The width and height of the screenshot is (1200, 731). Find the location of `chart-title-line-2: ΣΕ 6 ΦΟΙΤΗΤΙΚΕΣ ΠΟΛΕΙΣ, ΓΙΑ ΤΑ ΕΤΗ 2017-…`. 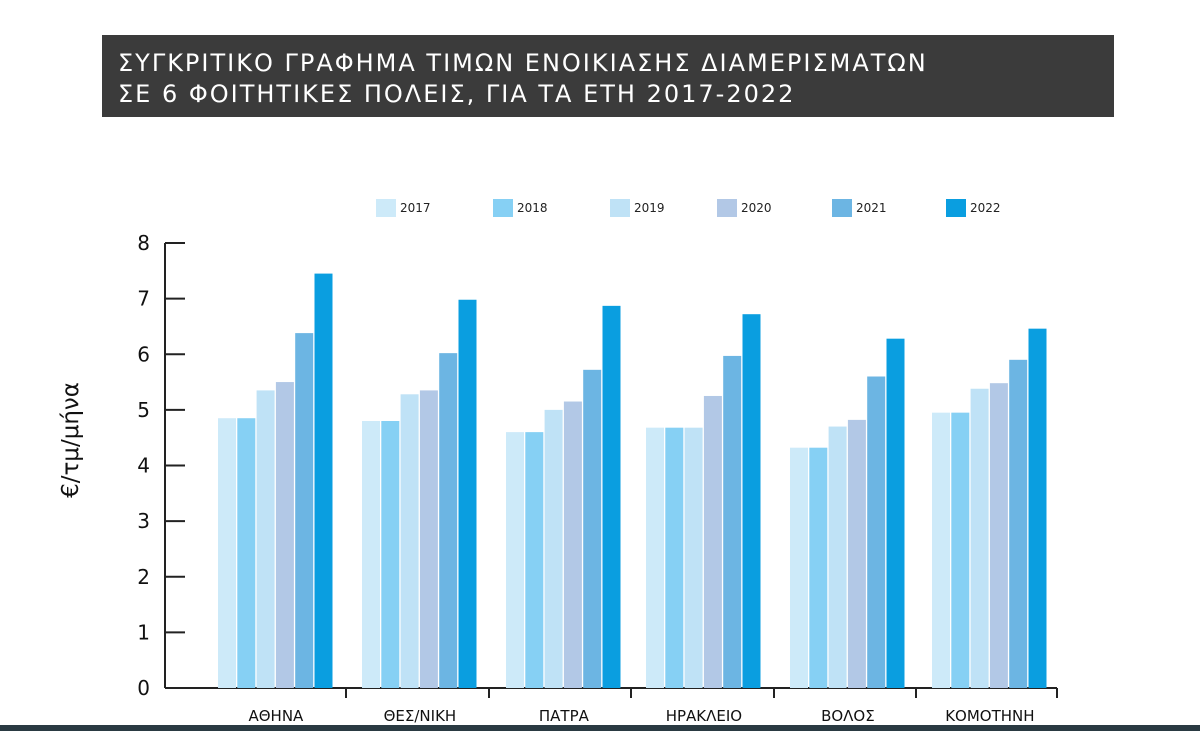

chart-title-line-2: ΣΕ 6 ΦΟΙΤΗΤΙΚΕΣ ΠΟΛΕΙΣ, ΓΙΑ ΤΑ ΕΤΗ 2017-… is located at coordinates (457, 94).